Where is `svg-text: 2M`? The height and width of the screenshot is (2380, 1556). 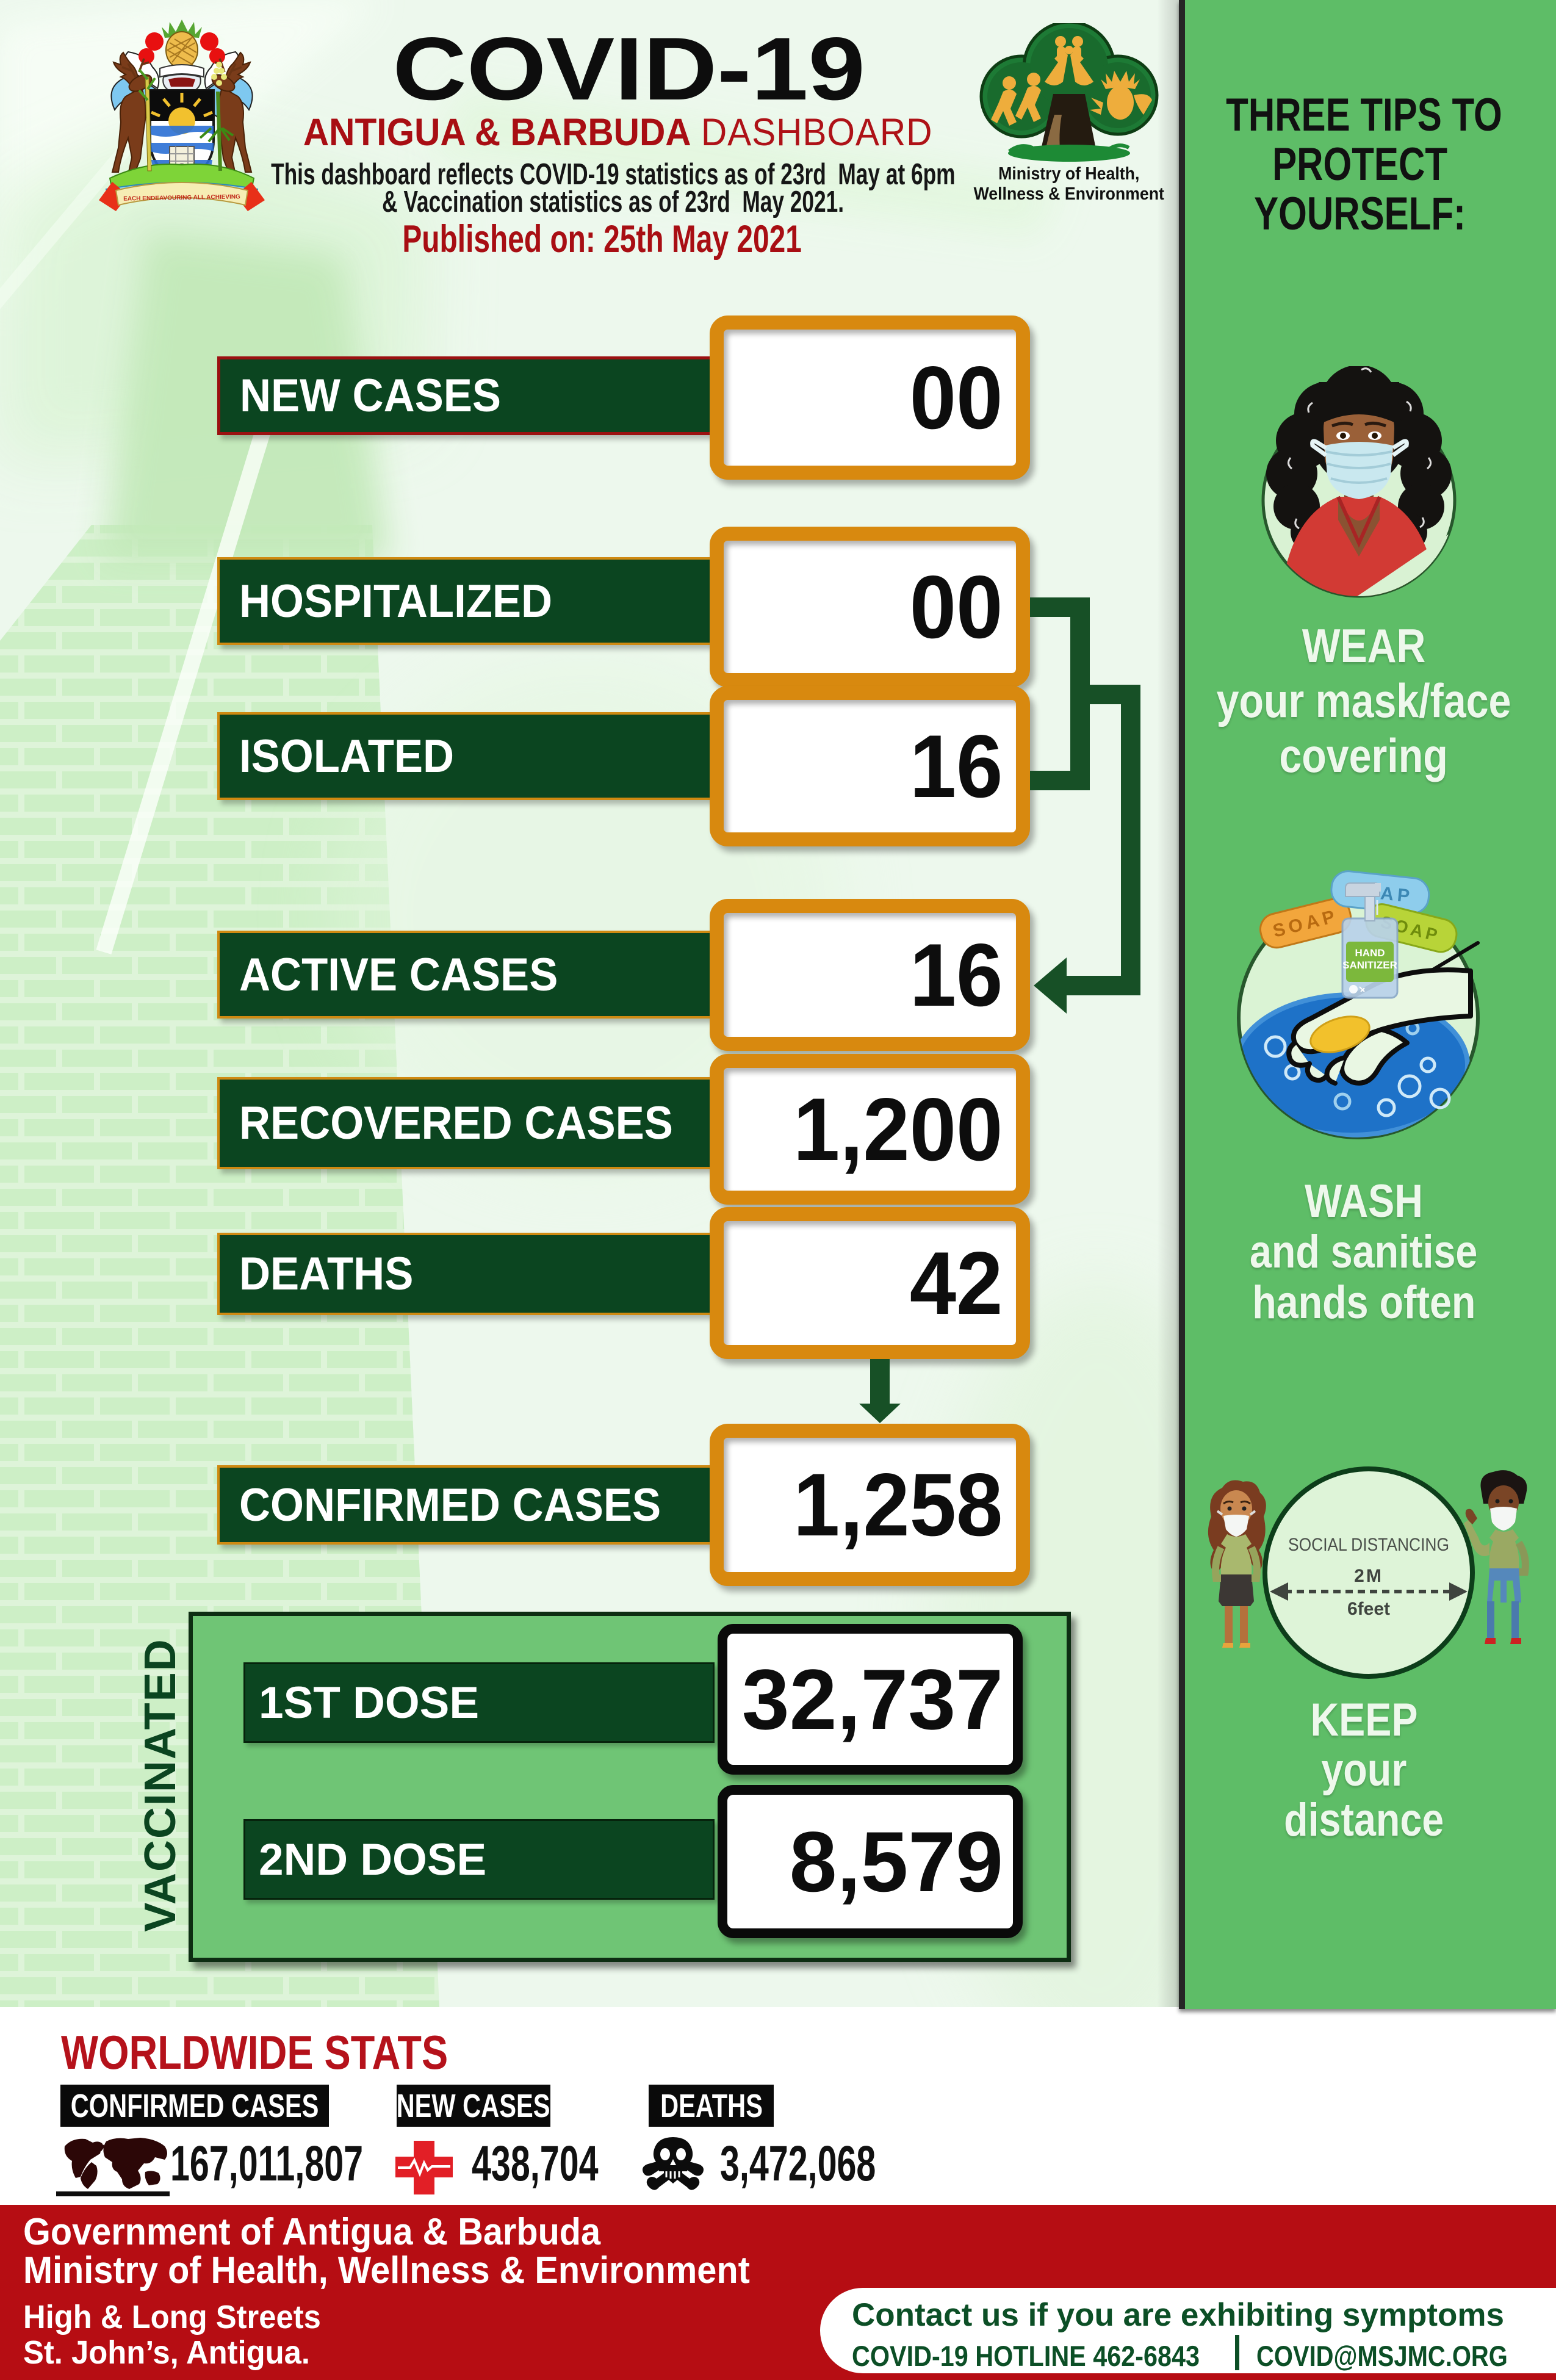
svg-text: 2M is located at coordinates (1369, 1576).